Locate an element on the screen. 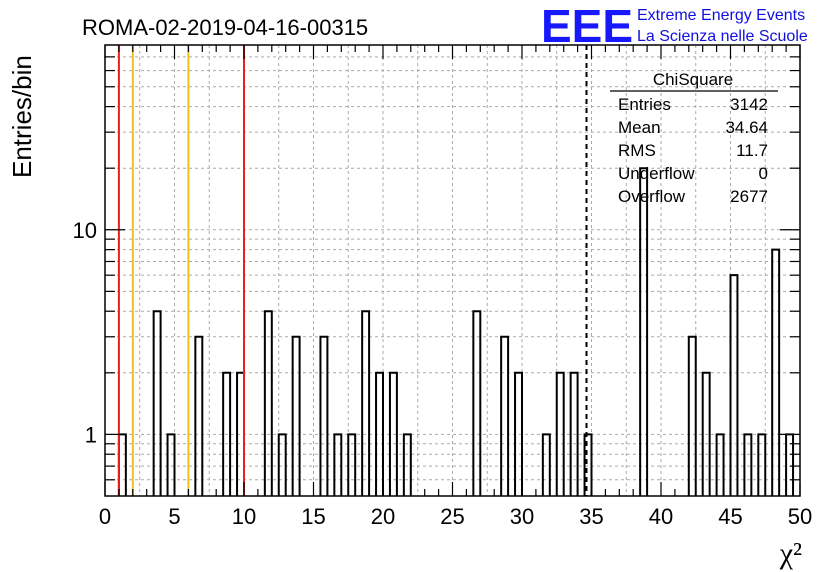 The height and width of the screenshot is (572, 836). x-tick-label: 10 is located at coordinates (244, 516).